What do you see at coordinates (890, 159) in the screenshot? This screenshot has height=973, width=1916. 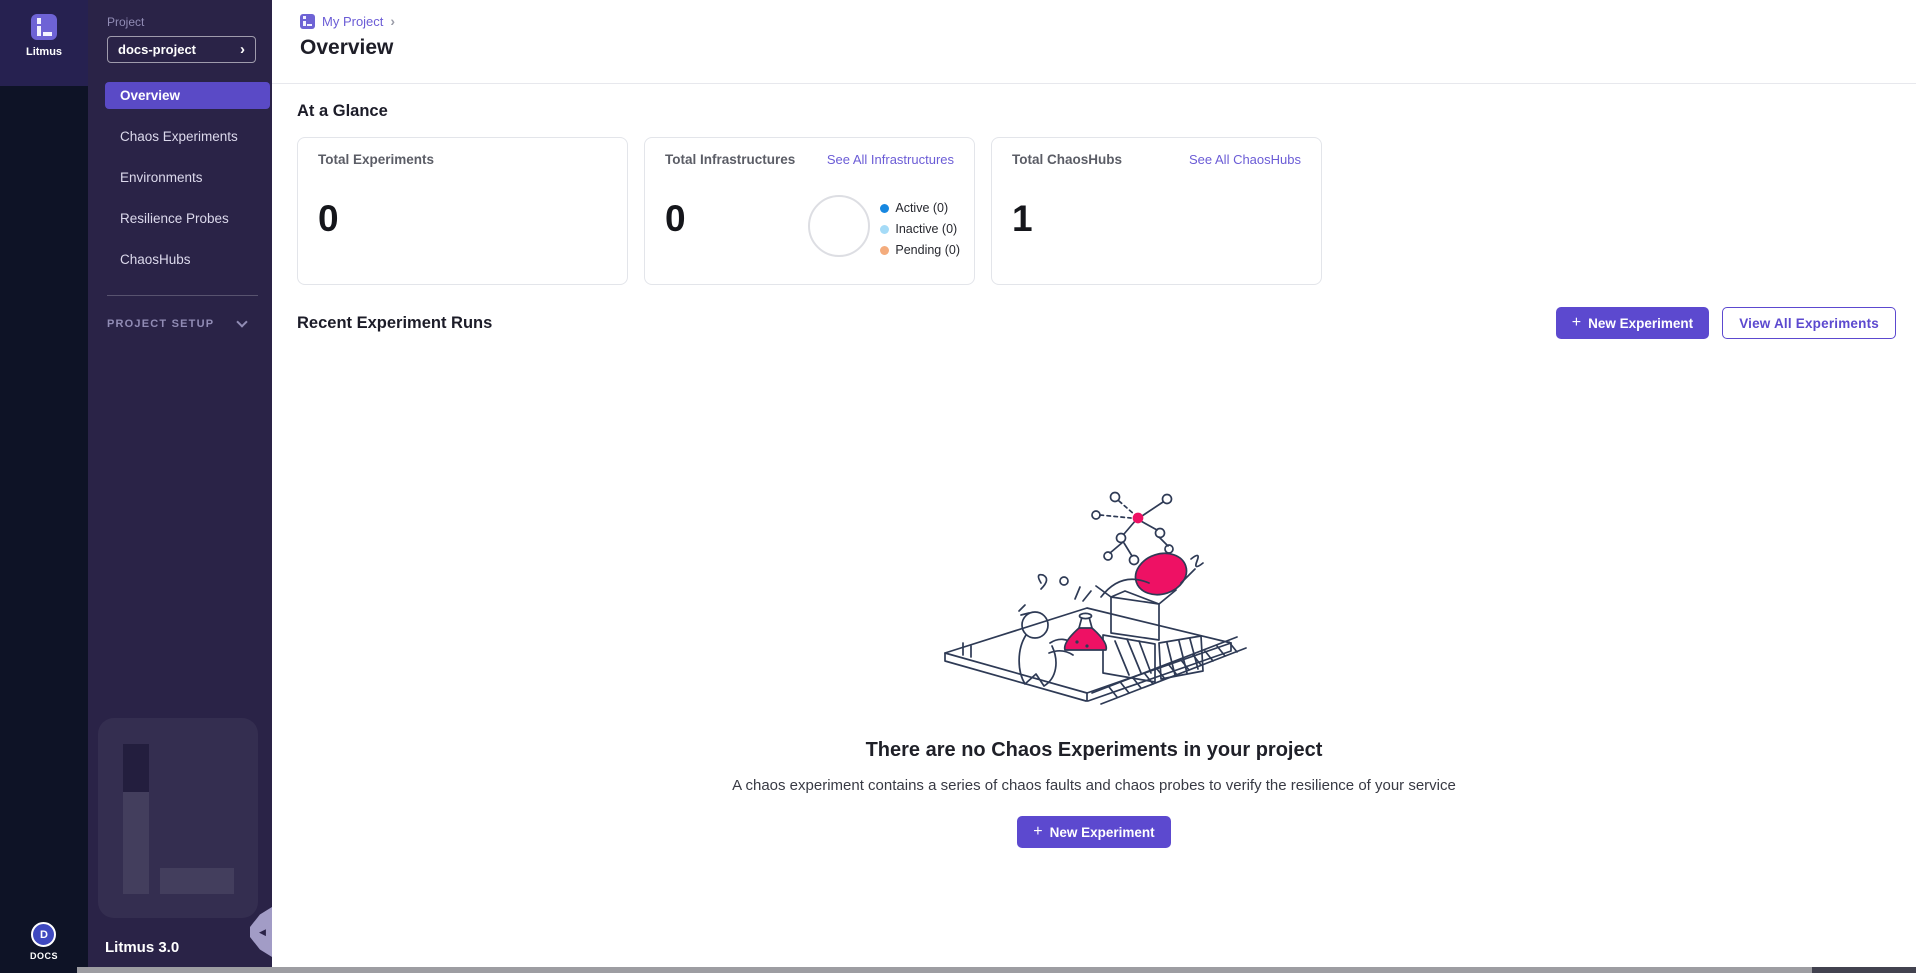 I see `see-all-infrastructures-link: See All Infrastructures` at bounding box center [890, 159].